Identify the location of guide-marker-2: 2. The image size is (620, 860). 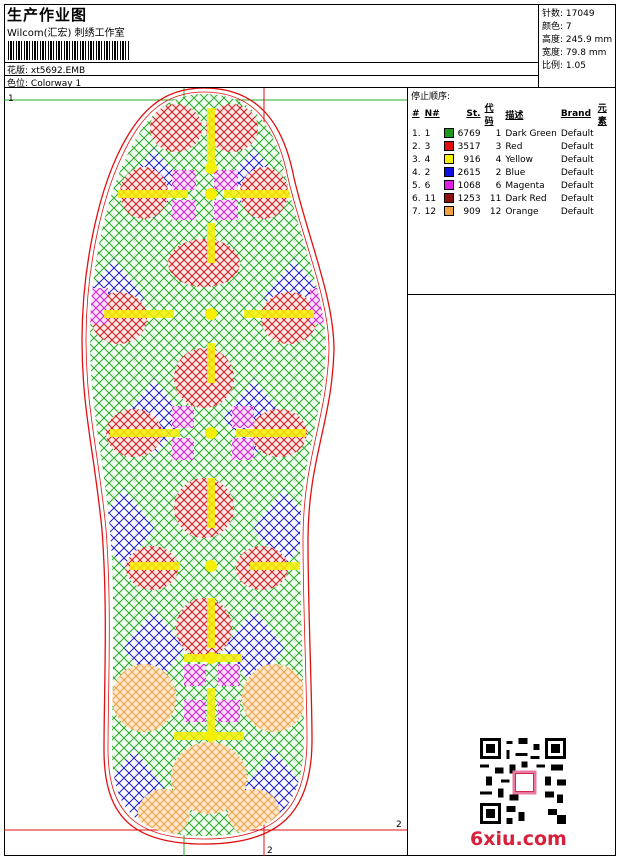
(399, 825).